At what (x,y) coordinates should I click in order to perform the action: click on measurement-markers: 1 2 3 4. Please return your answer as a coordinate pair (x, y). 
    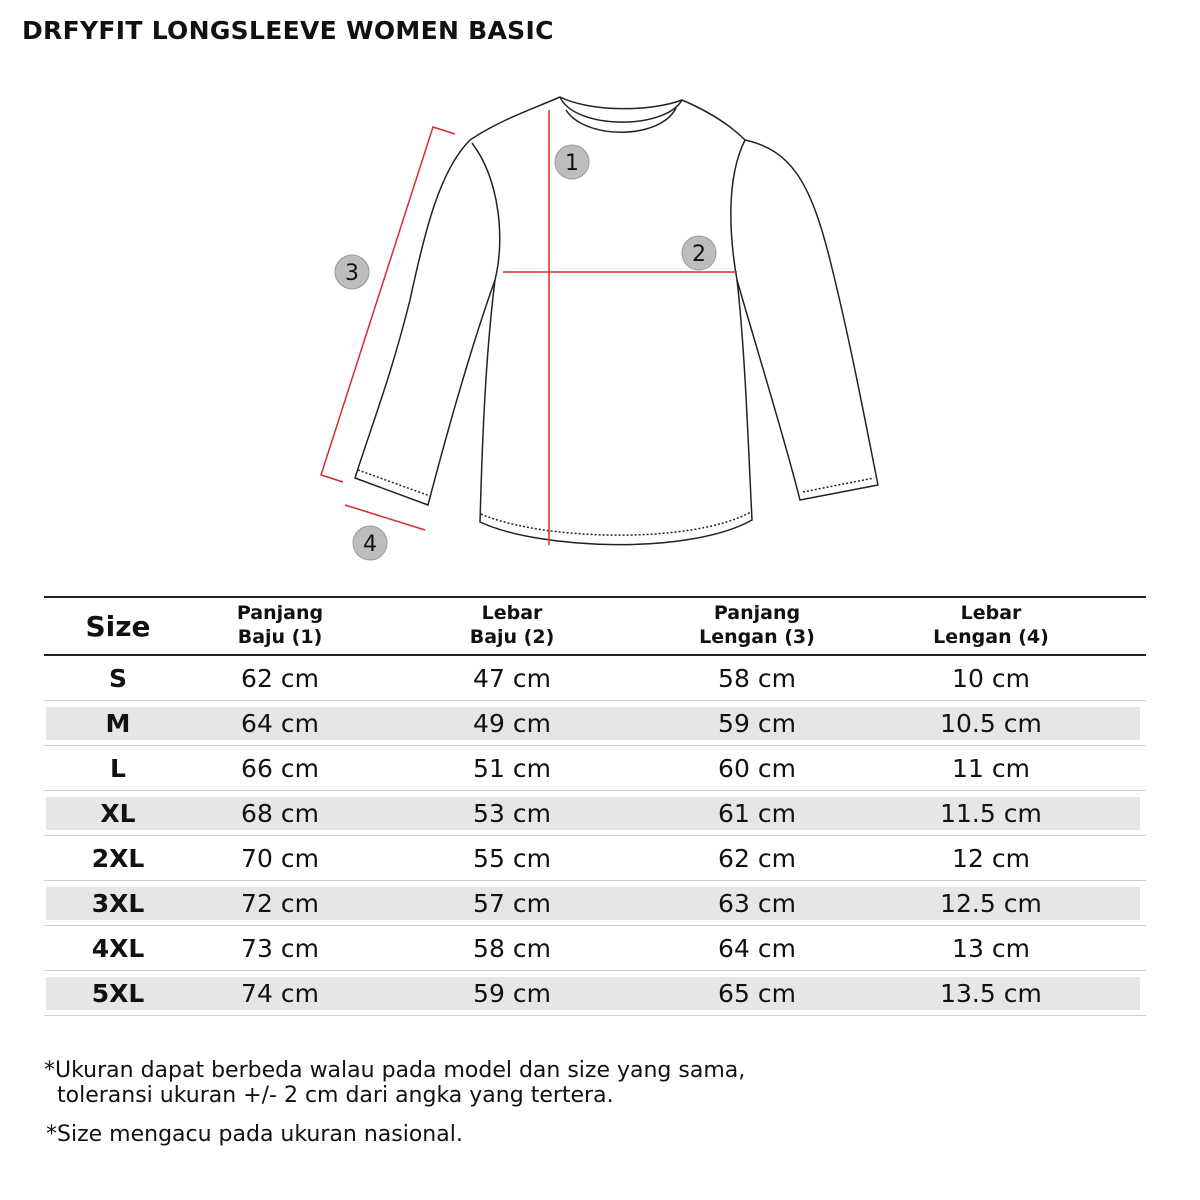
    Looking at the image, I should click on (525, 352).